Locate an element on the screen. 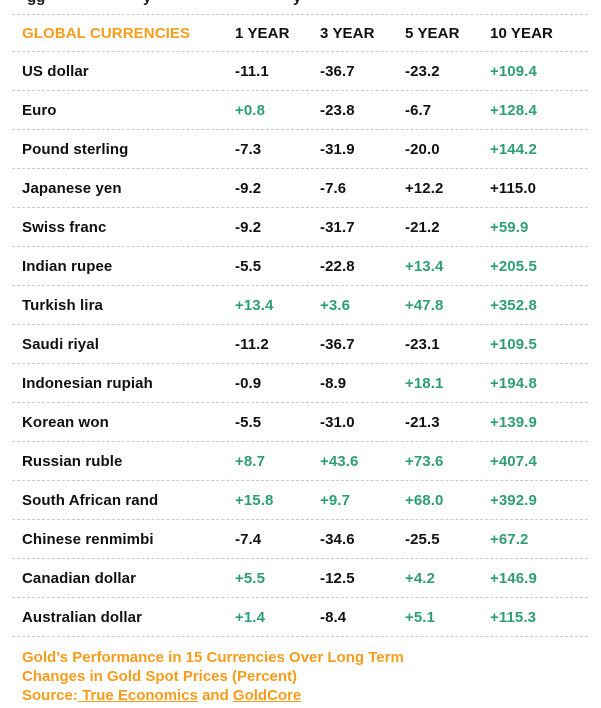  currency-label: Australian dollar is located at coordinates (82, 617).